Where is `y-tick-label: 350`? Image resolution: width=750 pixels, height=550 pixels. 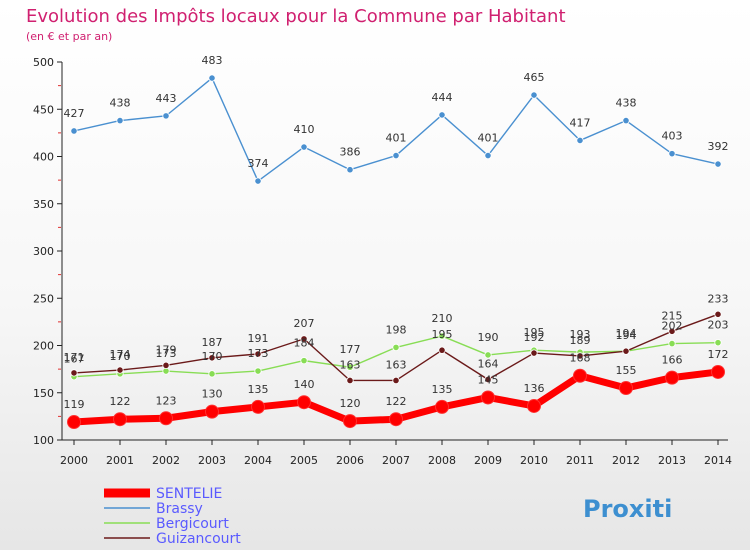
y-tick-label: 350 is located at coordinates (43, 204).